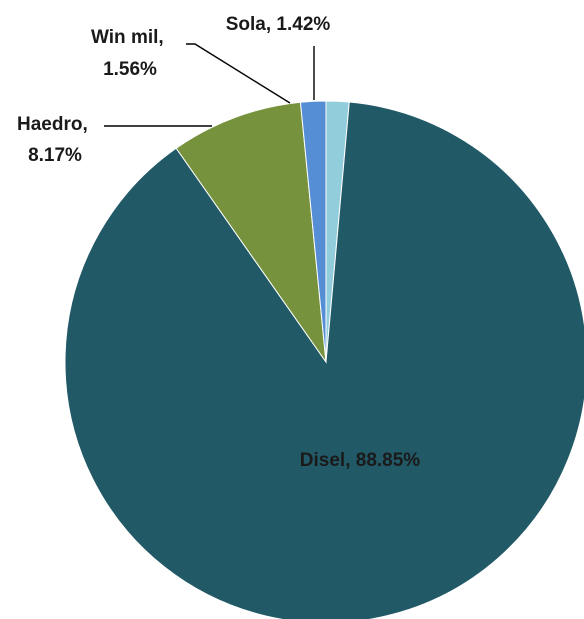 This screenshot has width=584, height=619. Describe the element at coordinates (55, 155) in the screenshot. I see `data-label-haedro-value: 8.17%` at that location.